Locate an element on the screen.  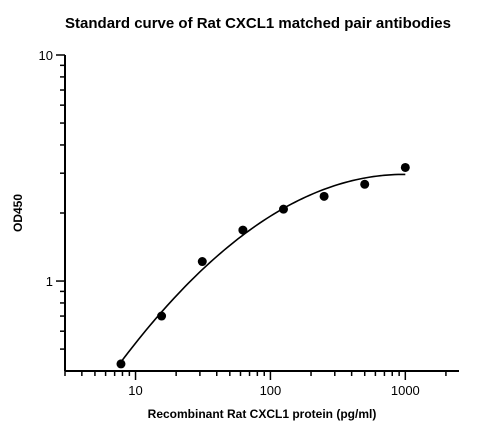
y-tick-label: 10 is located at coordinates (46, 55).